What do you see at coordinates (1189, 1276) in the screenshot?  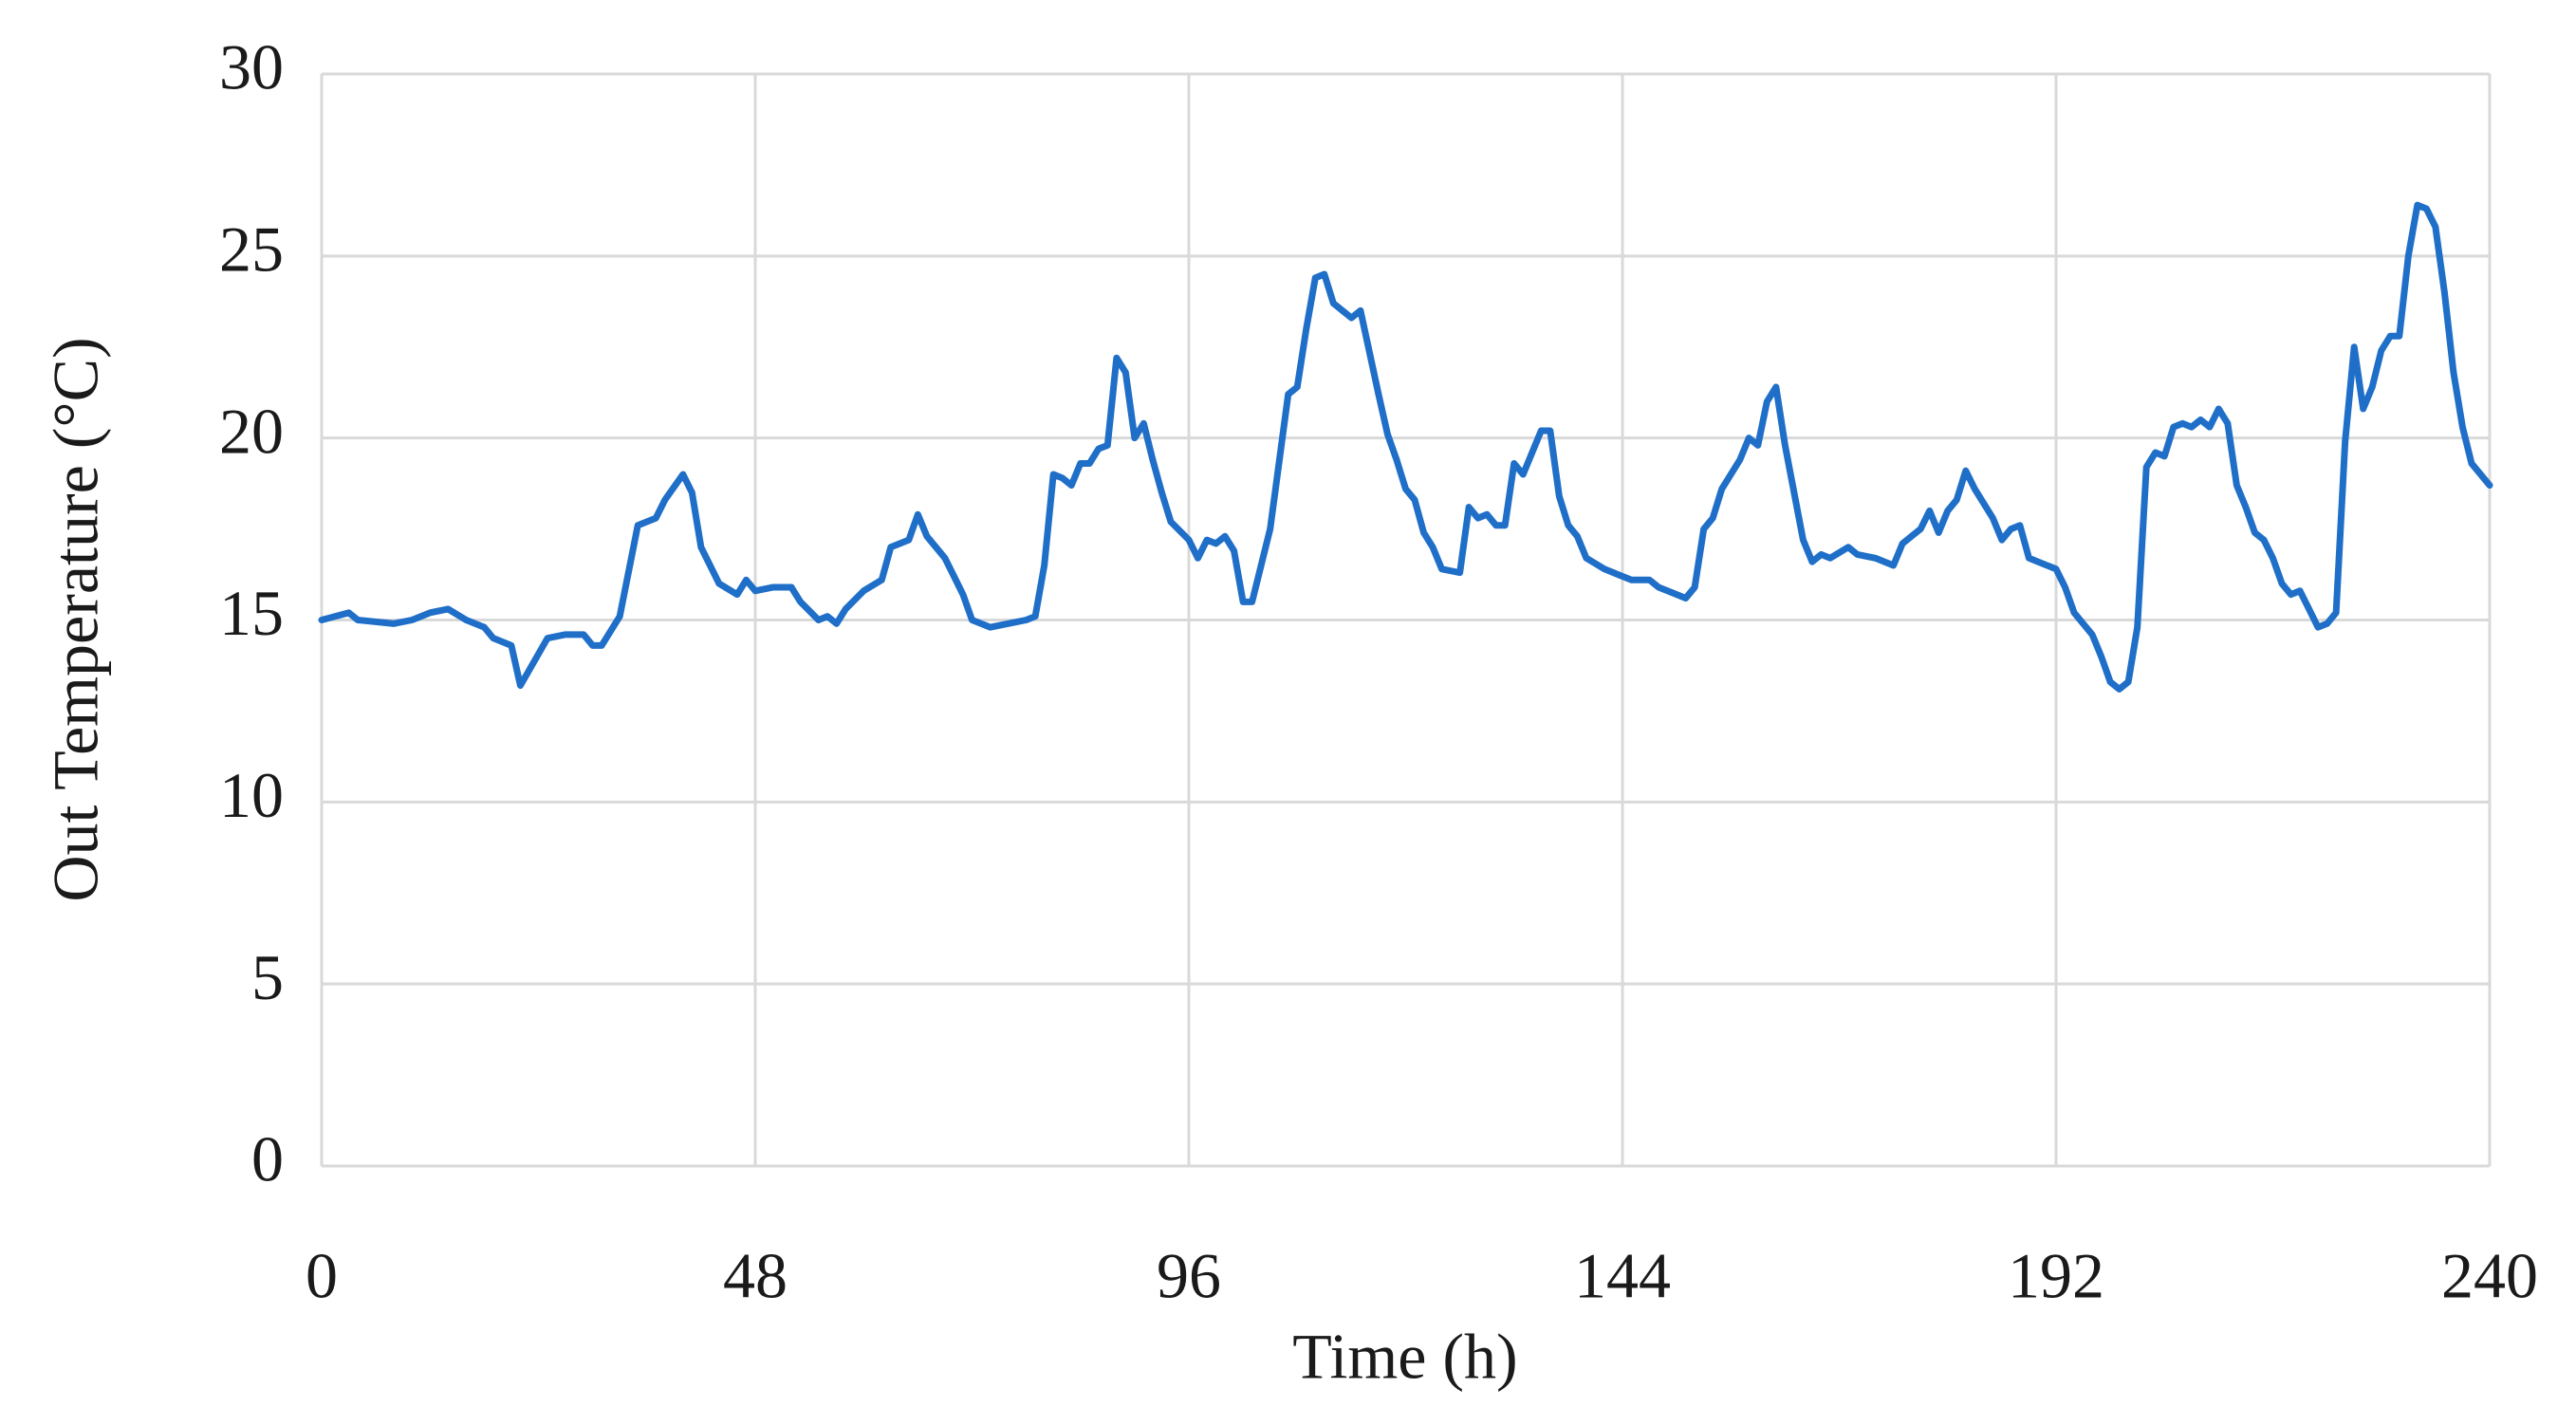 I see `x-tick-label: 96` at bounding box center [1189, 1276].